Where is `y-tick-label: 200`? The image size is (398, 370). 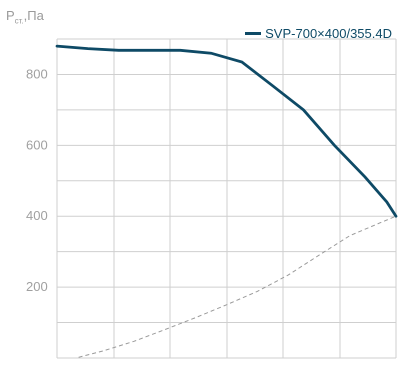 y-tick-label: 200 is located at coordinates (37, 286).